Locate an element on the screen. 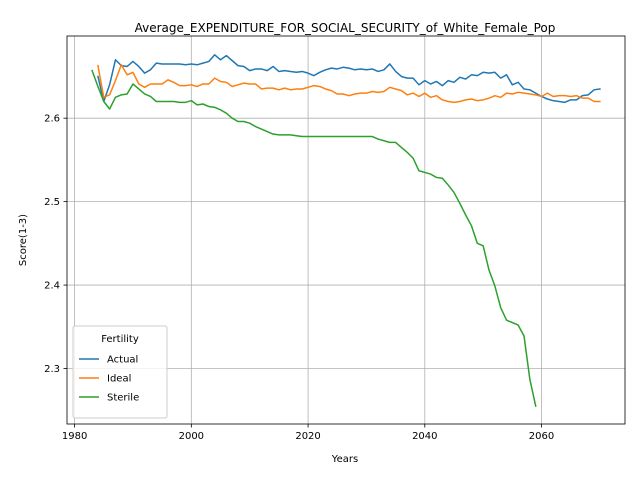 The height and width of the screenshot is (480, 640). series-line-actual is located at coordinates (349, 79).